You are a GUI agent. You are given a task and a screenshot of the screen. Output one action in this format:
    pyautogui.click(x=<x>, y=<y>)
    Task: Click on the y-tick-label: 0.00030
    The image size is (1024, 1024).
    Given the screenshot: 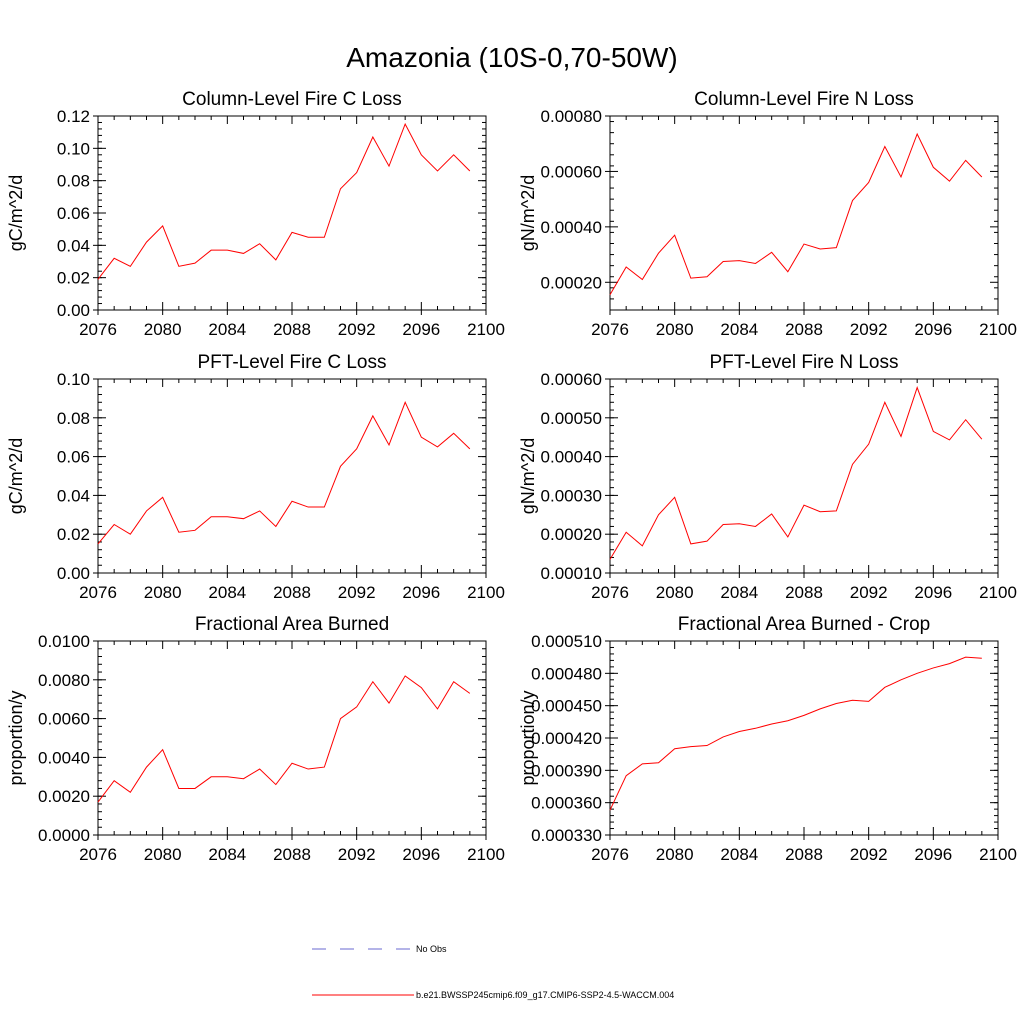 What is the action you would take?
    pyautogui.click(x=571, y=495)
    